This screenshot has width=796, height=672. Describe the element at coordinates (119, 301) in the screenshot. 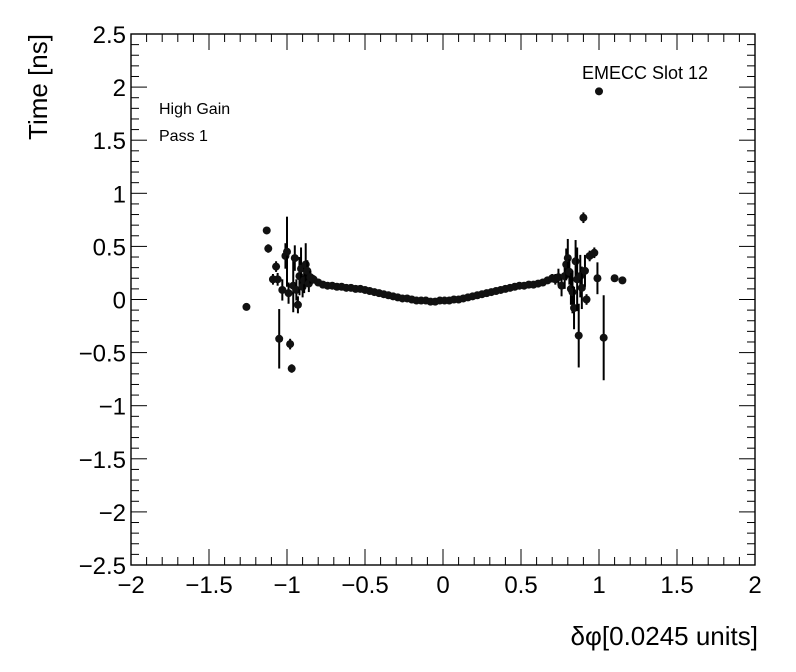

I see `y-tick-label: 0` at that location.